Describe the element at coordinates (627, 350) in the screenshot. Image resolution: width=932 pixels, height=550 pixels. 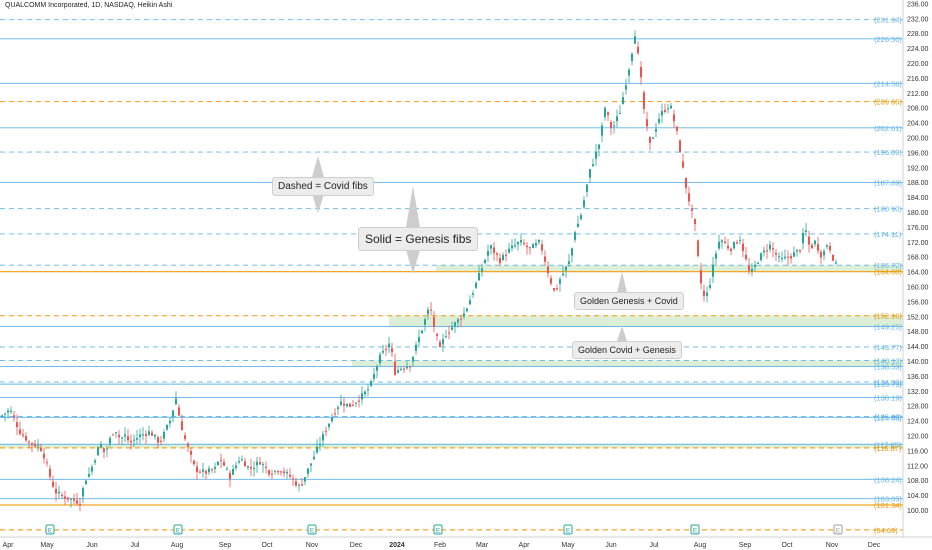
I see `golden-covid-genesis-note: Golden Covid + Genesis` at that location.